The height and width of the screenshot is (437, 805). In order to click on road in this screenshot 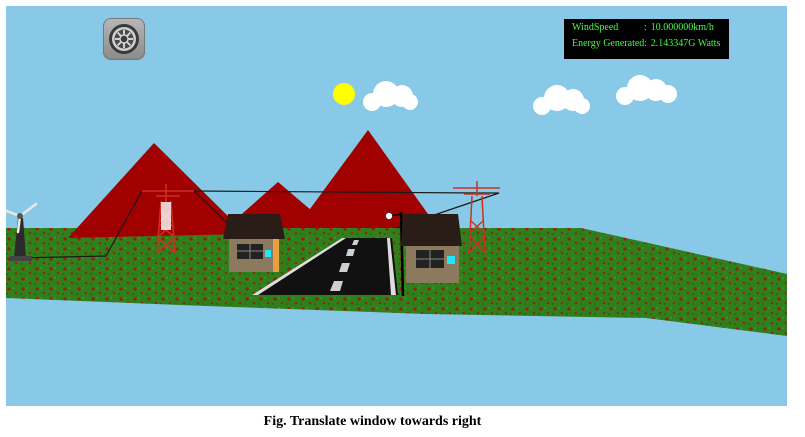, I will do `click(325, 266)`.